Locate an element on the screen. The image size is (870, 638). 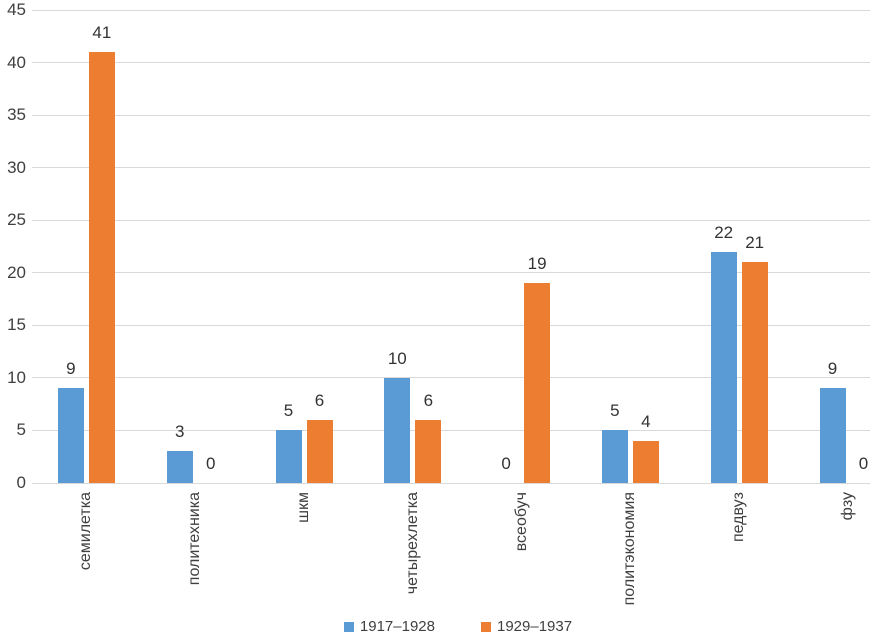
x-axis-label-text: фзу is located at coordinates (847, 506).